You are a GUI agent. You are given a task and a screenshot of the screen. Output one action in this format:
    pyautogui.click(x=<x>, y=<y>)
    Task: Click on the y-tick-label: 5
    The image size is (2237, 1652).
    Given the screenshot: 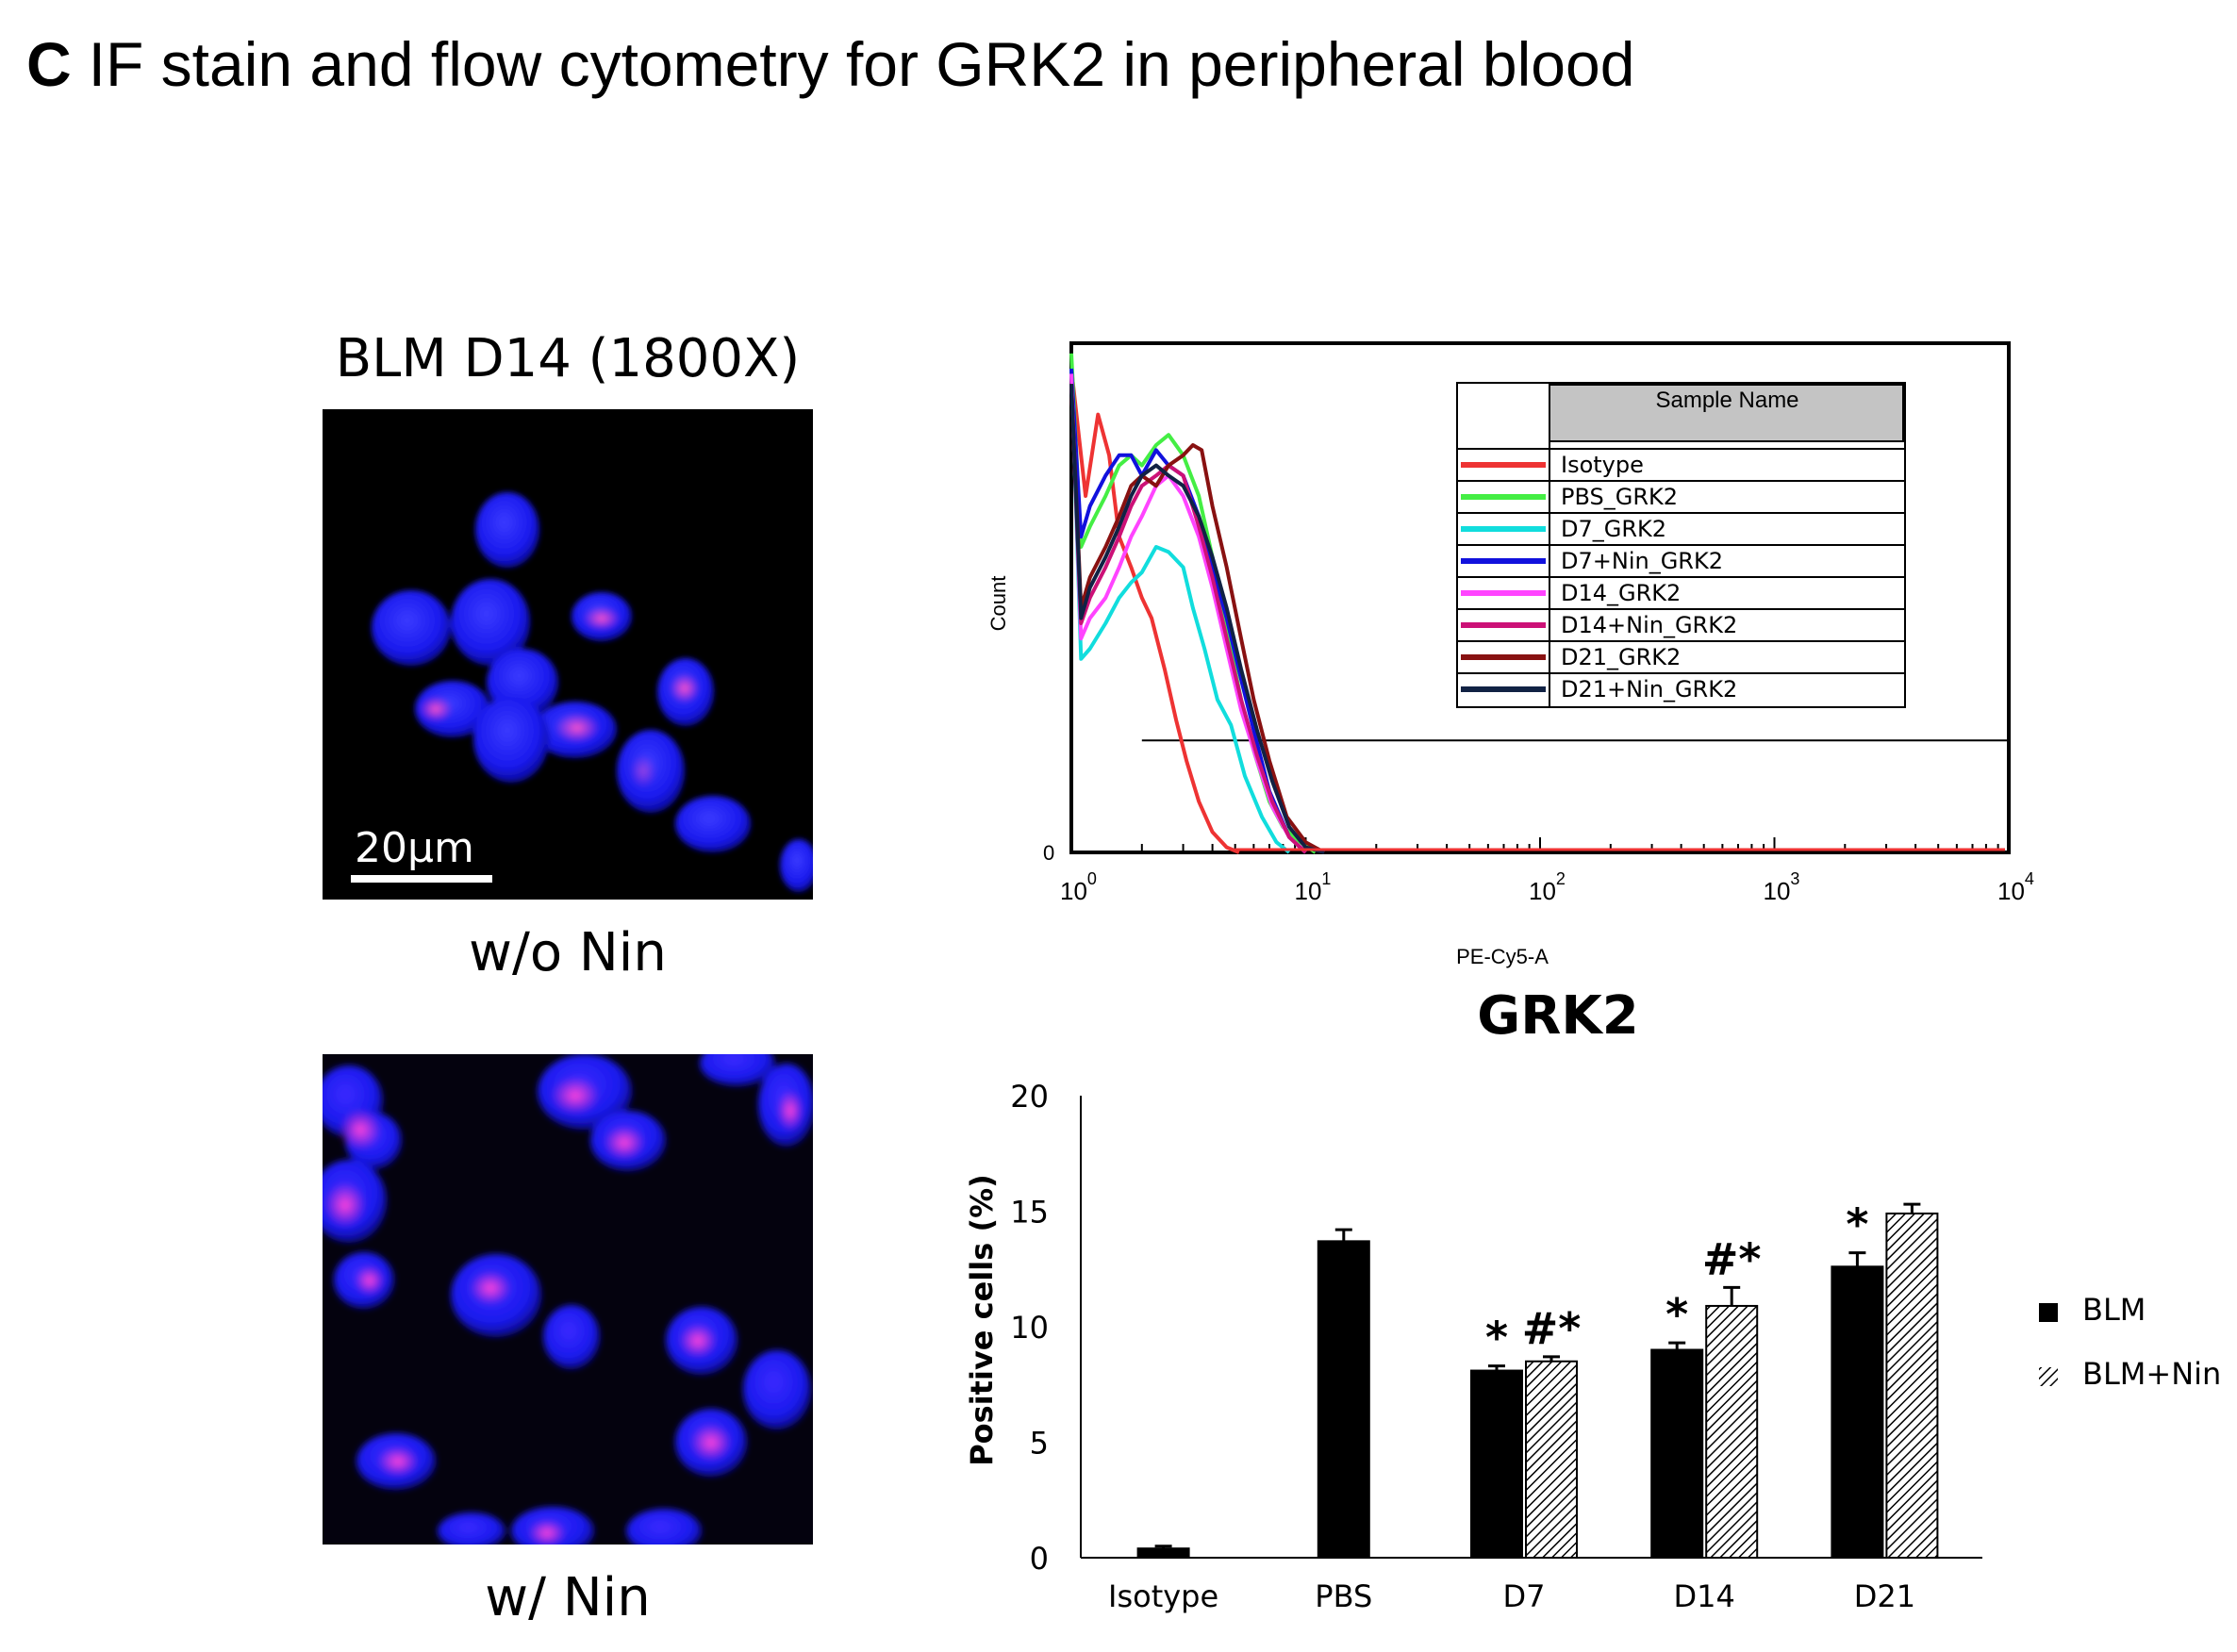 What is the action you would take?
    pyautogui.click(x=1039, y=1444)
    